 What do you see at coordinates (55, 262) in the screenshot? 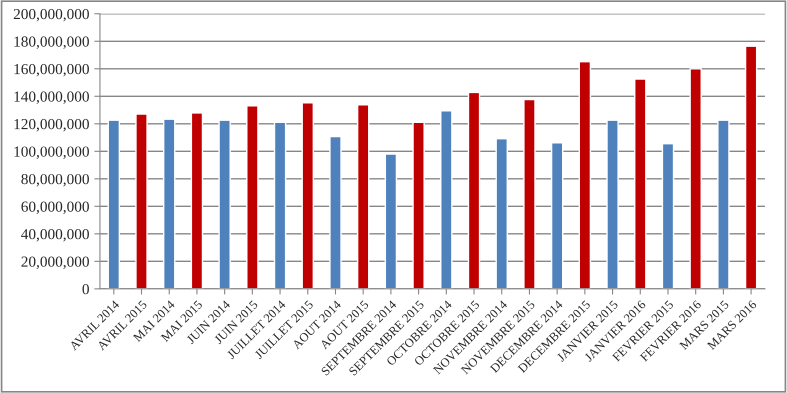
I see `y-tick-label: 20,000,000` at bounding box center [55, 262].